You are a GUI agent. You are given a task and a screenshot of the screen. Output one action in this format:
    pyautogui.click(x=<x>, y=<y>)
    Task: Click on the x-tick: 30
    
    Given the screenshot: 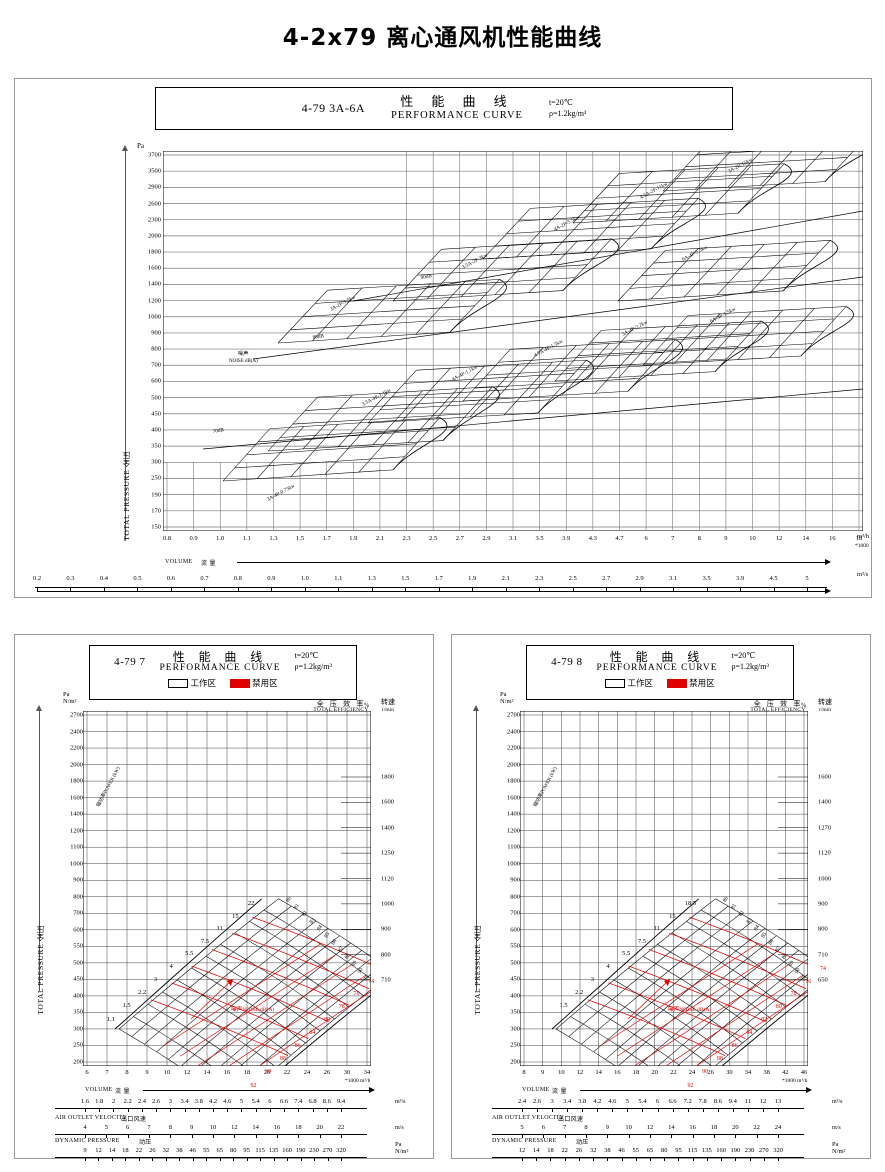 What is the action you would take?
    pyautogui.click(x=729, y=1072)
    